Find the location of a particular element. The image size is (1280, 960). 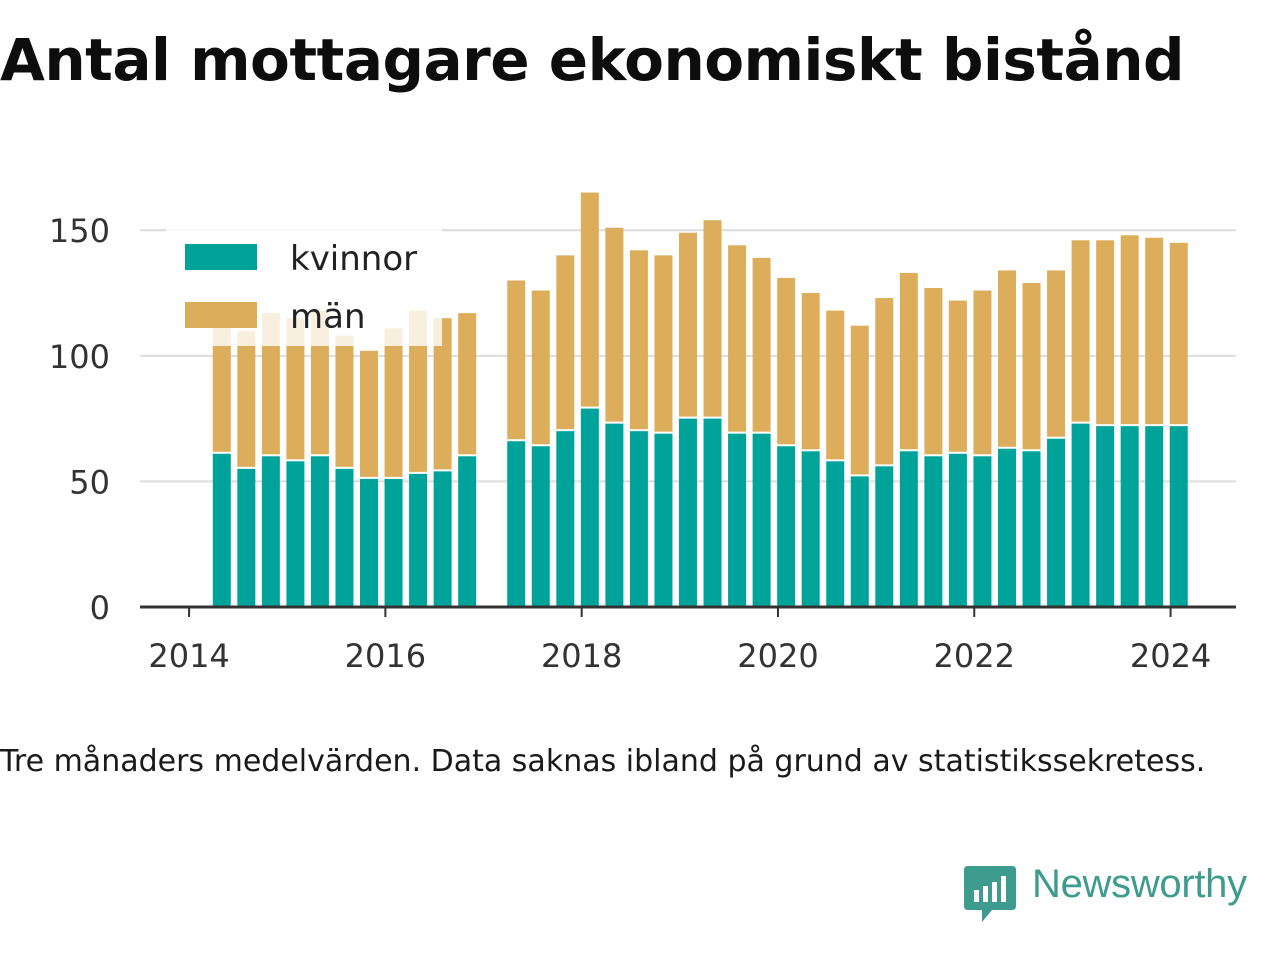

y-tick-label: 150 is located at coordinates (79, 231).